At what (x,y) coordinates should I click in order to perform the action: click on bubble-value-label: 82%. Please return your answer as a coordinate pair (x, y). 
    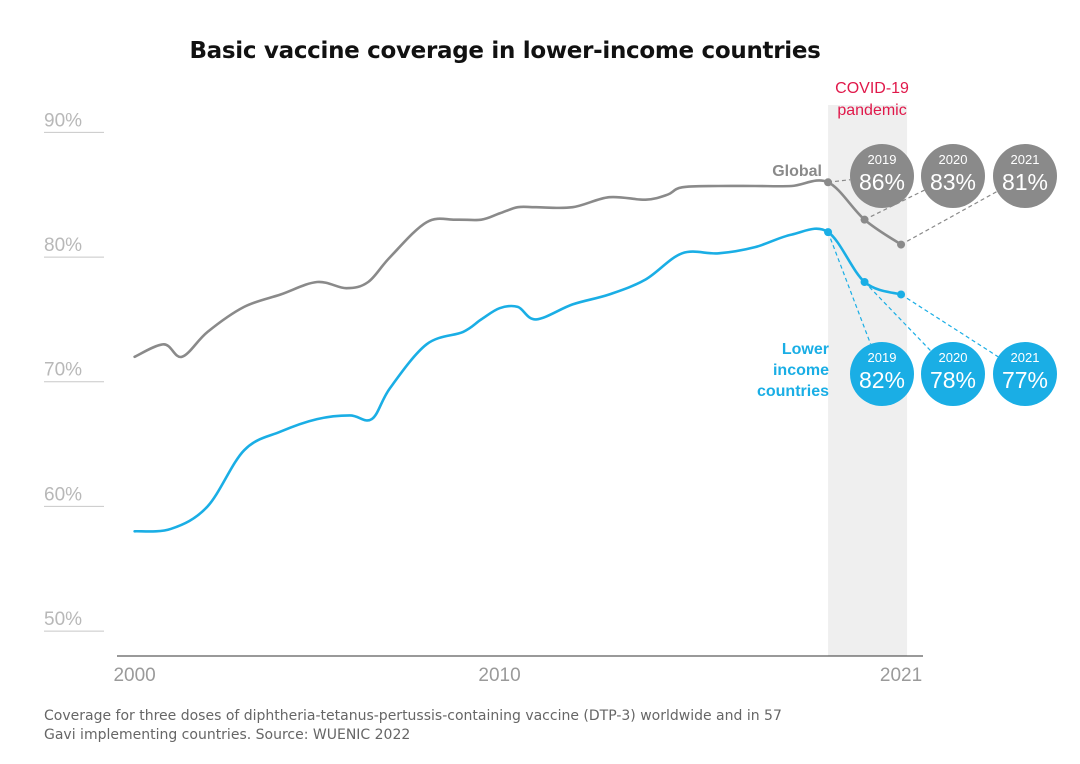
    Looking at the image, I should click on (882, 380).